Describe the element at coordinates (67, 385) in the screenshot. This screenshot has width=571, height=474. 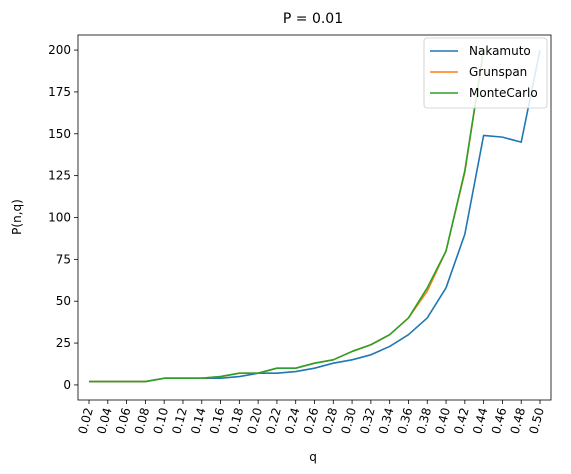
I see `y-tick-label: 0` at that location.